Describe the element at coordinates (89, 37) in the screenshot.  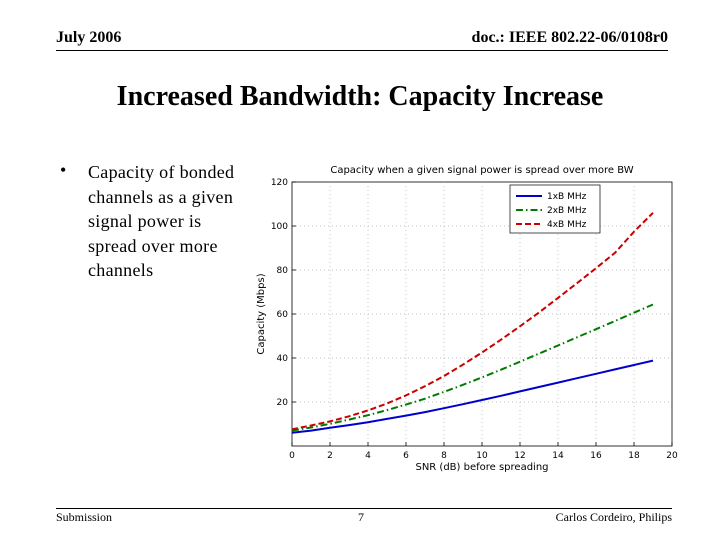
I see `header-date: July 2006` at that location.